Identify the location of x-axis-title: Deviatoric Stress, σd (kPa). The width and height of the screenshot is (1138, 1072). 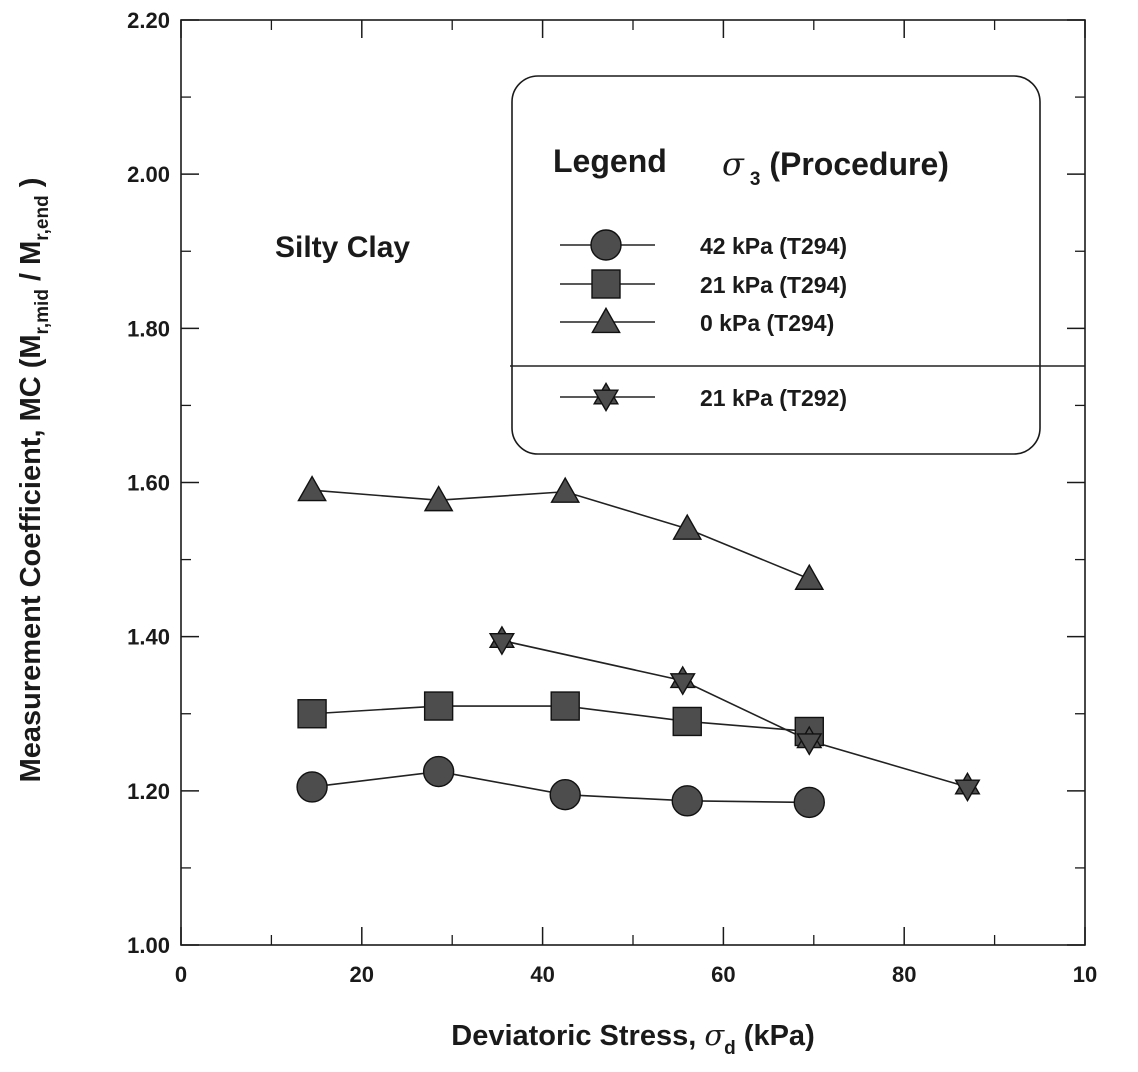
(632, 1038).